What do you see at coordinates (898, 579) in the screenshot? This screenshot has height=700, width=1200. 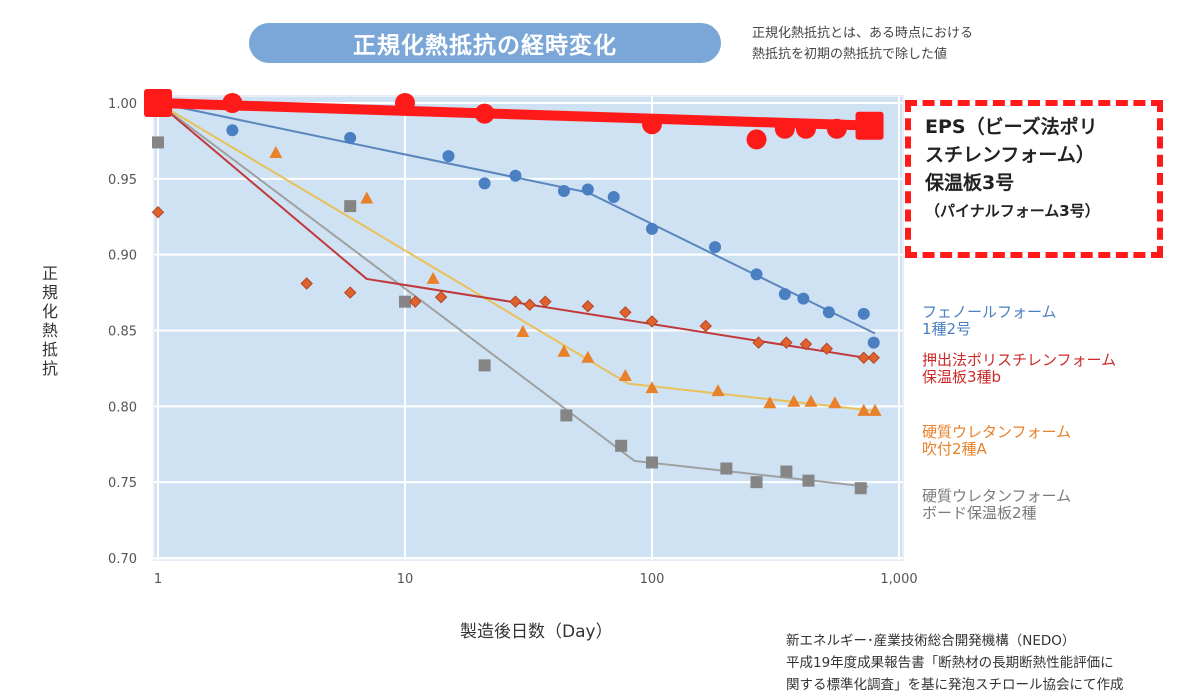 I see `x-tick-label: 1,000` at bounding box center [898, 579].